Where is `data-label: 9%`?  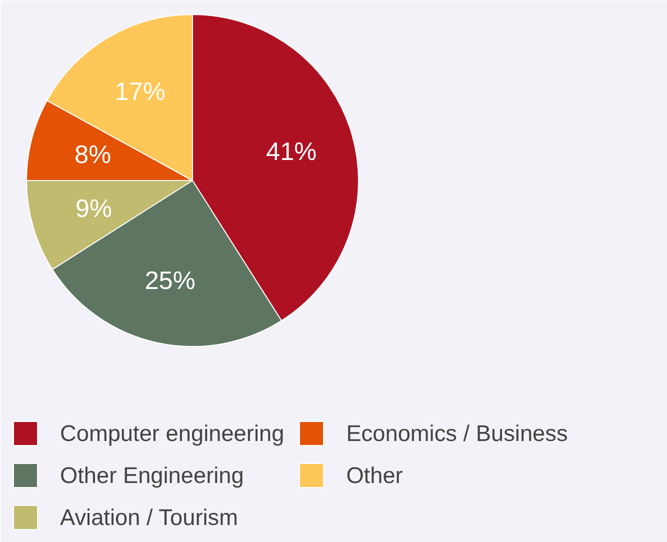 data-label: 9% is located at coordinates (93, 209).